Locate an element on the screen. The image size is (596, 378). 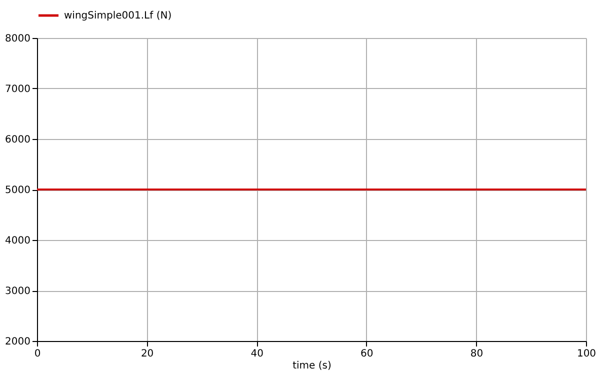
y-tick-label: 5000 is located at coordinates (17, 190).